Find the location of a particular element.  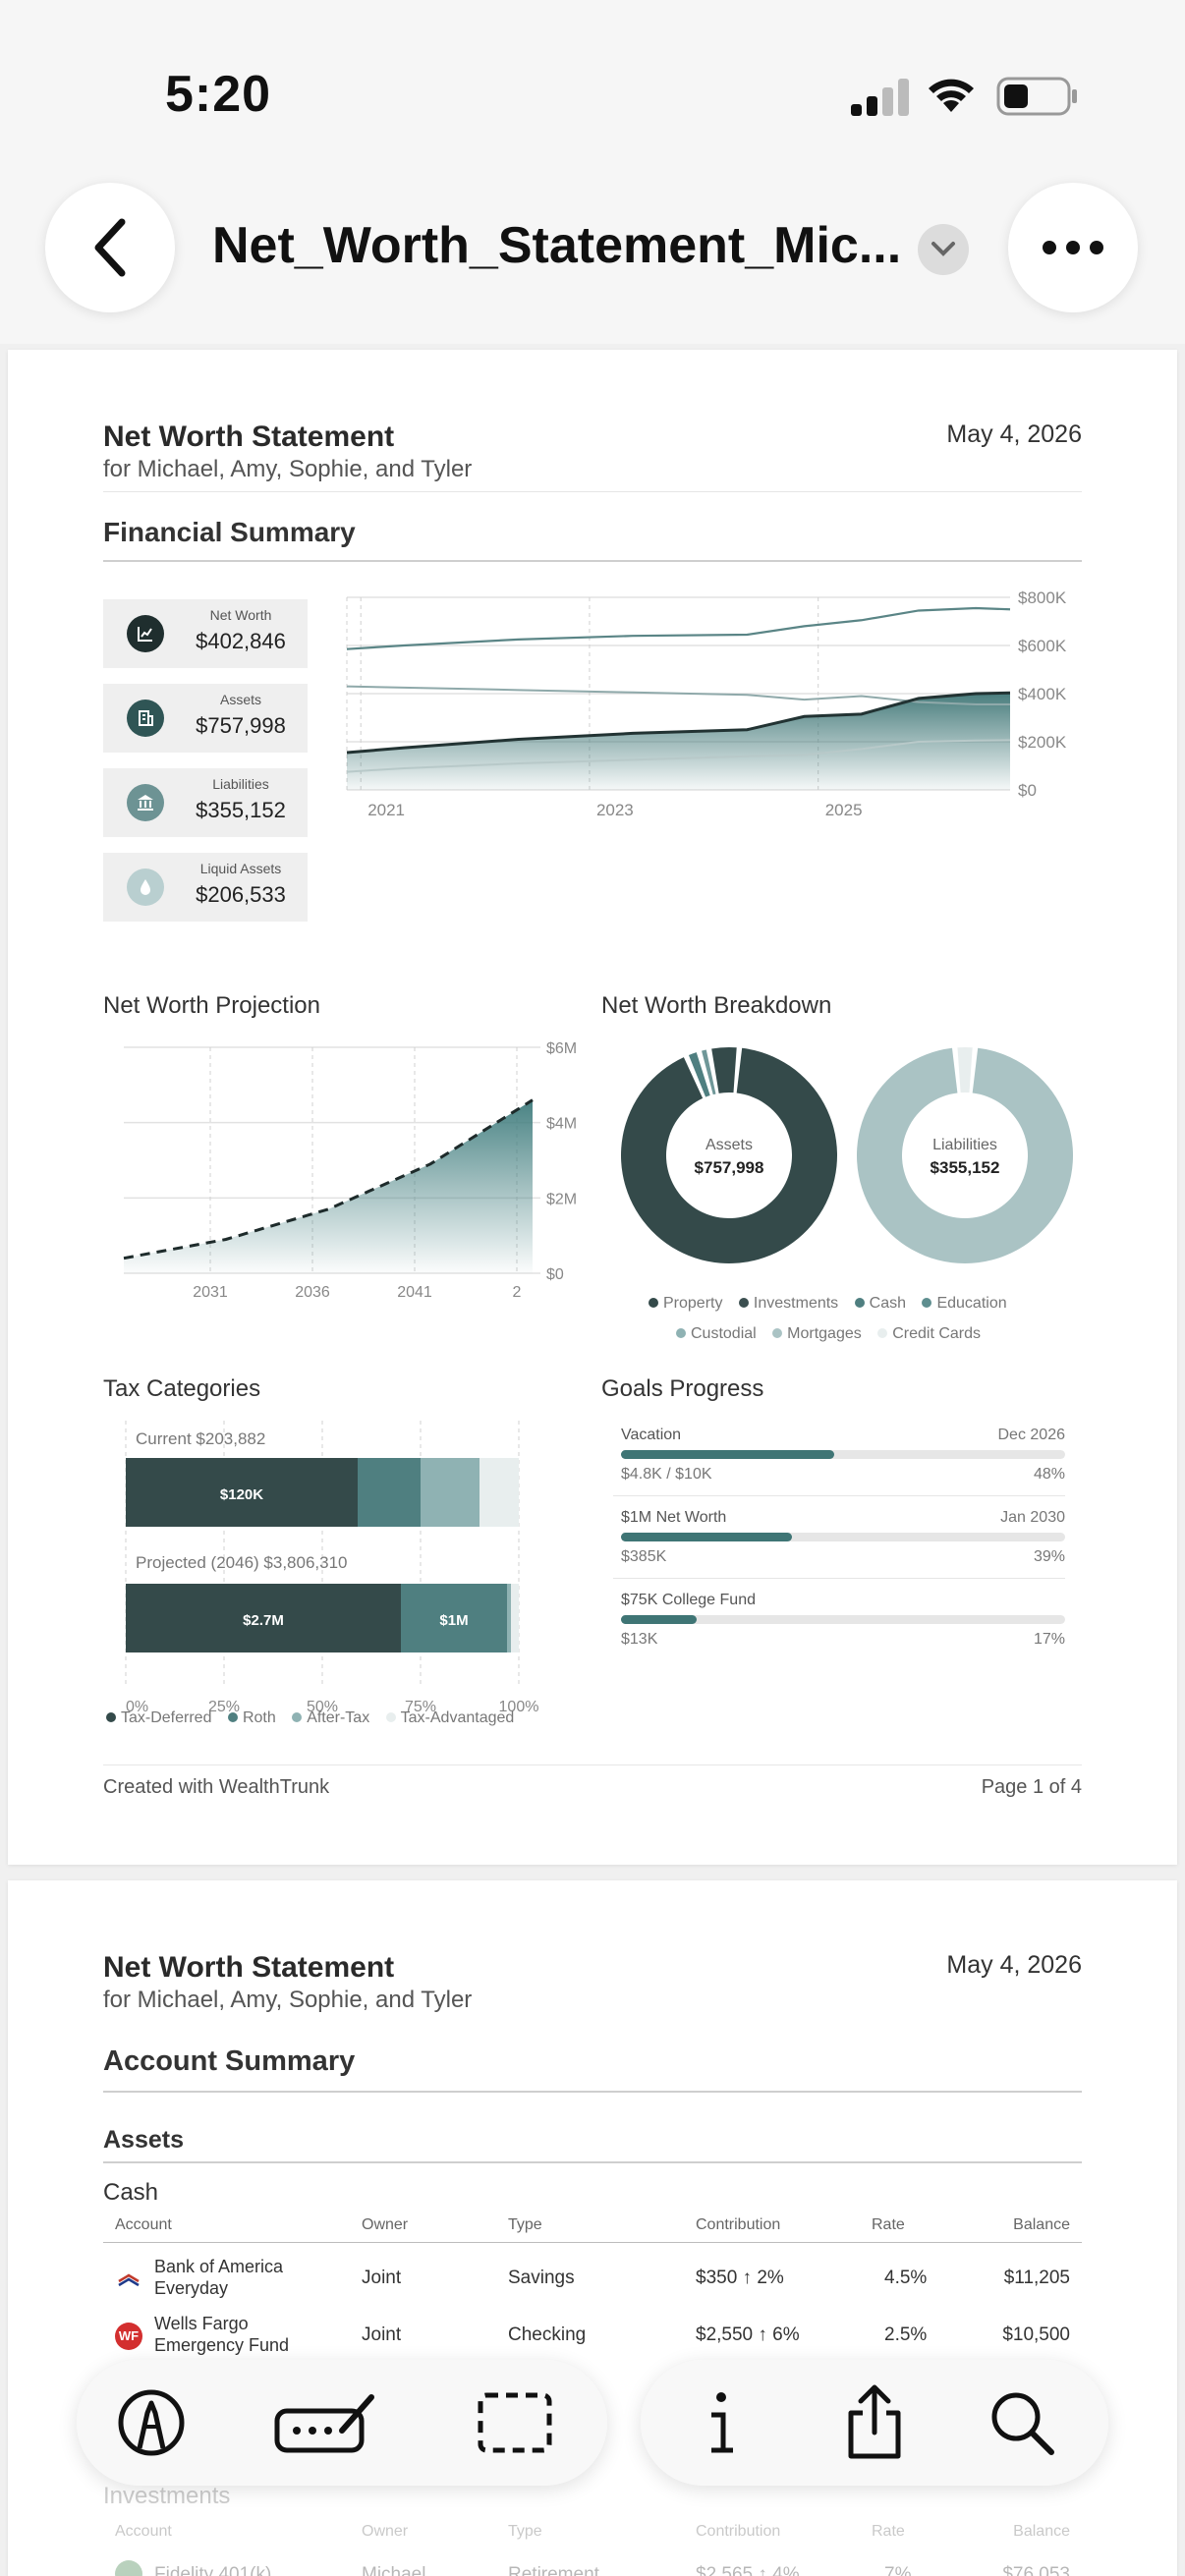

goal-amount: $13K is located at coordinates (639, 1639).